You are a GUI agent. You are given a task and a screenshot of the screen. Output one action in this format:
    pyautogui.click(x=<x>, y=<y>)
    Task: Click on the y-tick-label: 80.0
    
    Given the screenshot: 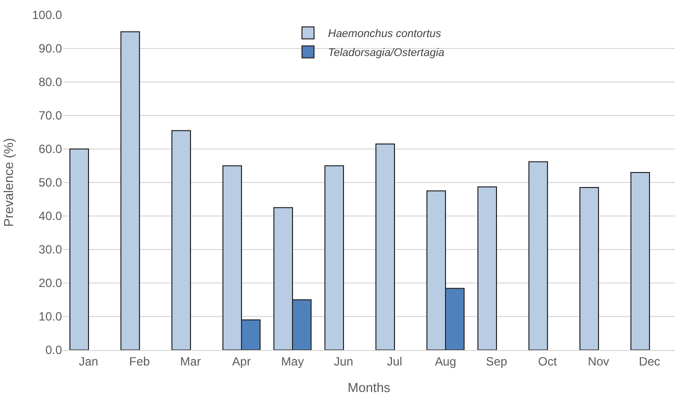 What is the action you would take?
    pyautogui.click(x=50, y=82)
    